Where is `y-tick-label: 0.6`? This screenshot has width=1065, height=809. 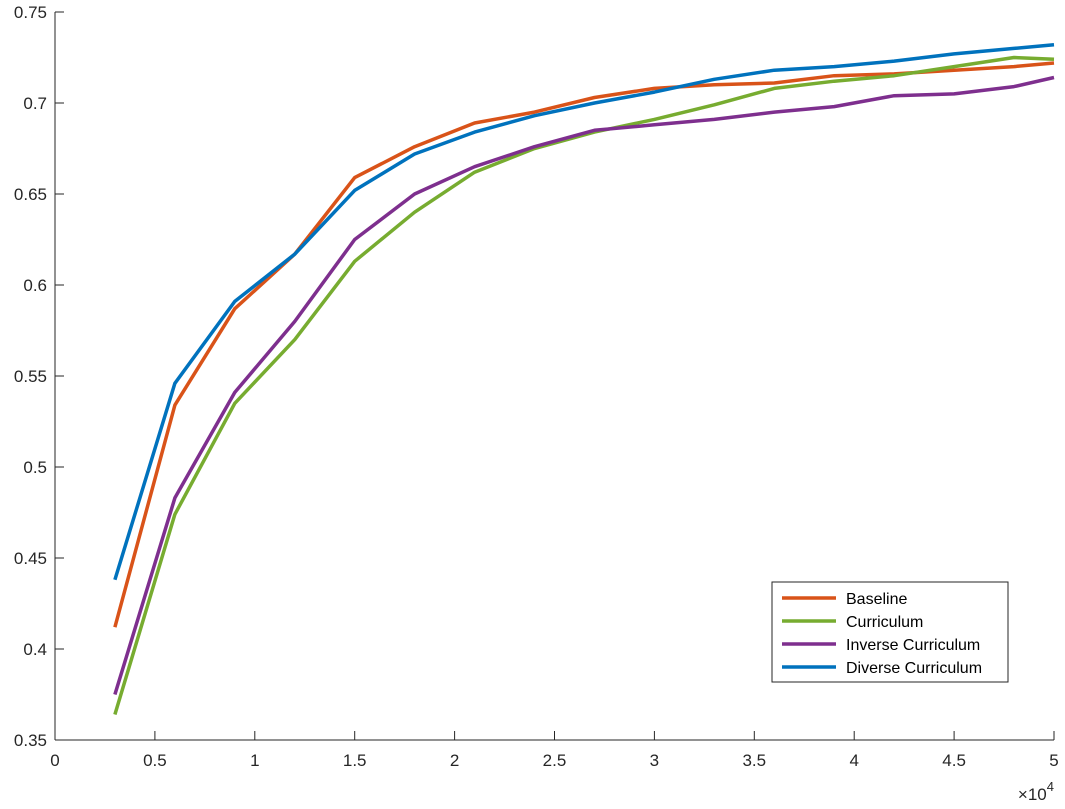
y-tick-label: 0.6 is located at coordinates (35, 285).